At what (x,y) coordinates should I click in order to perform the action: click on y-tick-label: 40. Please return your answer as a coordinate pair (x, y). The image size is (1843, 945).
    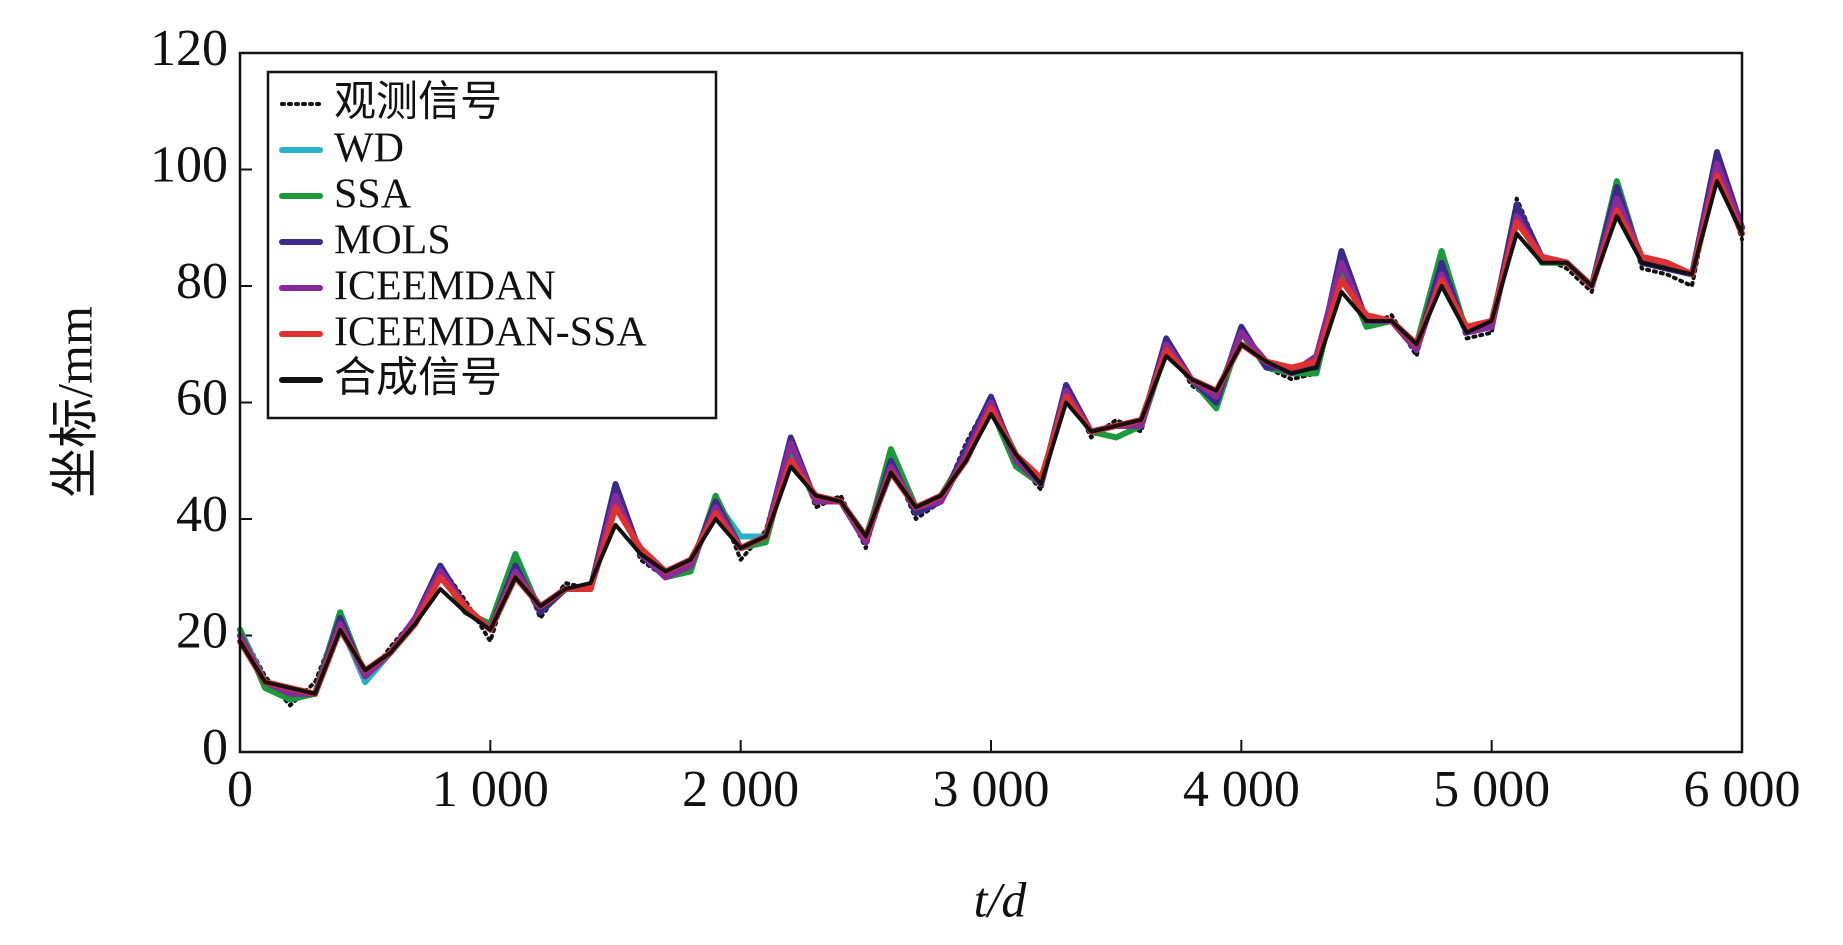
    Looking at the image, I should click on (202, 514).